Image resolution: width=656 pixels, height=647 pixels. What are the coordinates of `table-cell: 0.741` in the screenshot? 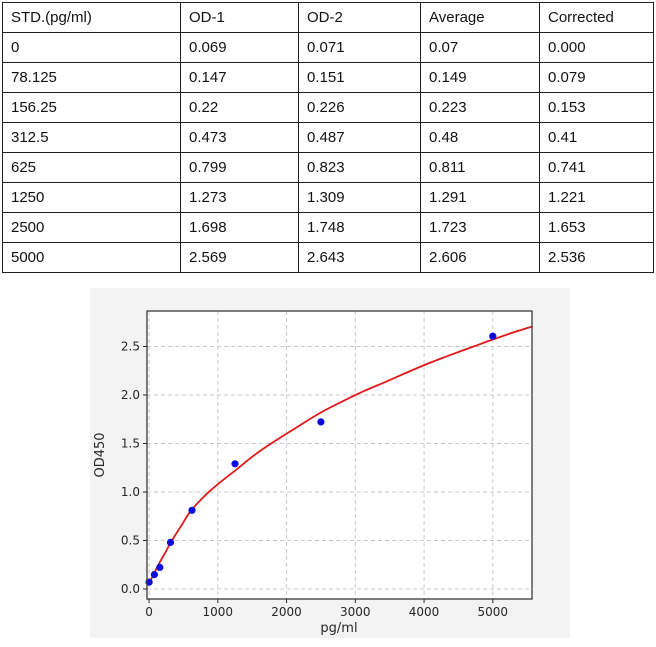 It's located at (596, 167).